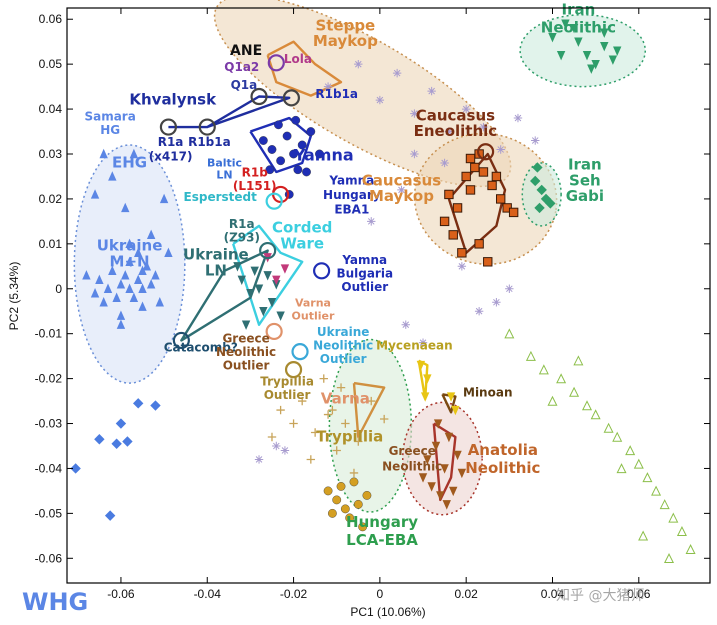 Image resolution: width=717 pixels, height=625 pixels. I want to click on hull-varna, so click(369, 410).